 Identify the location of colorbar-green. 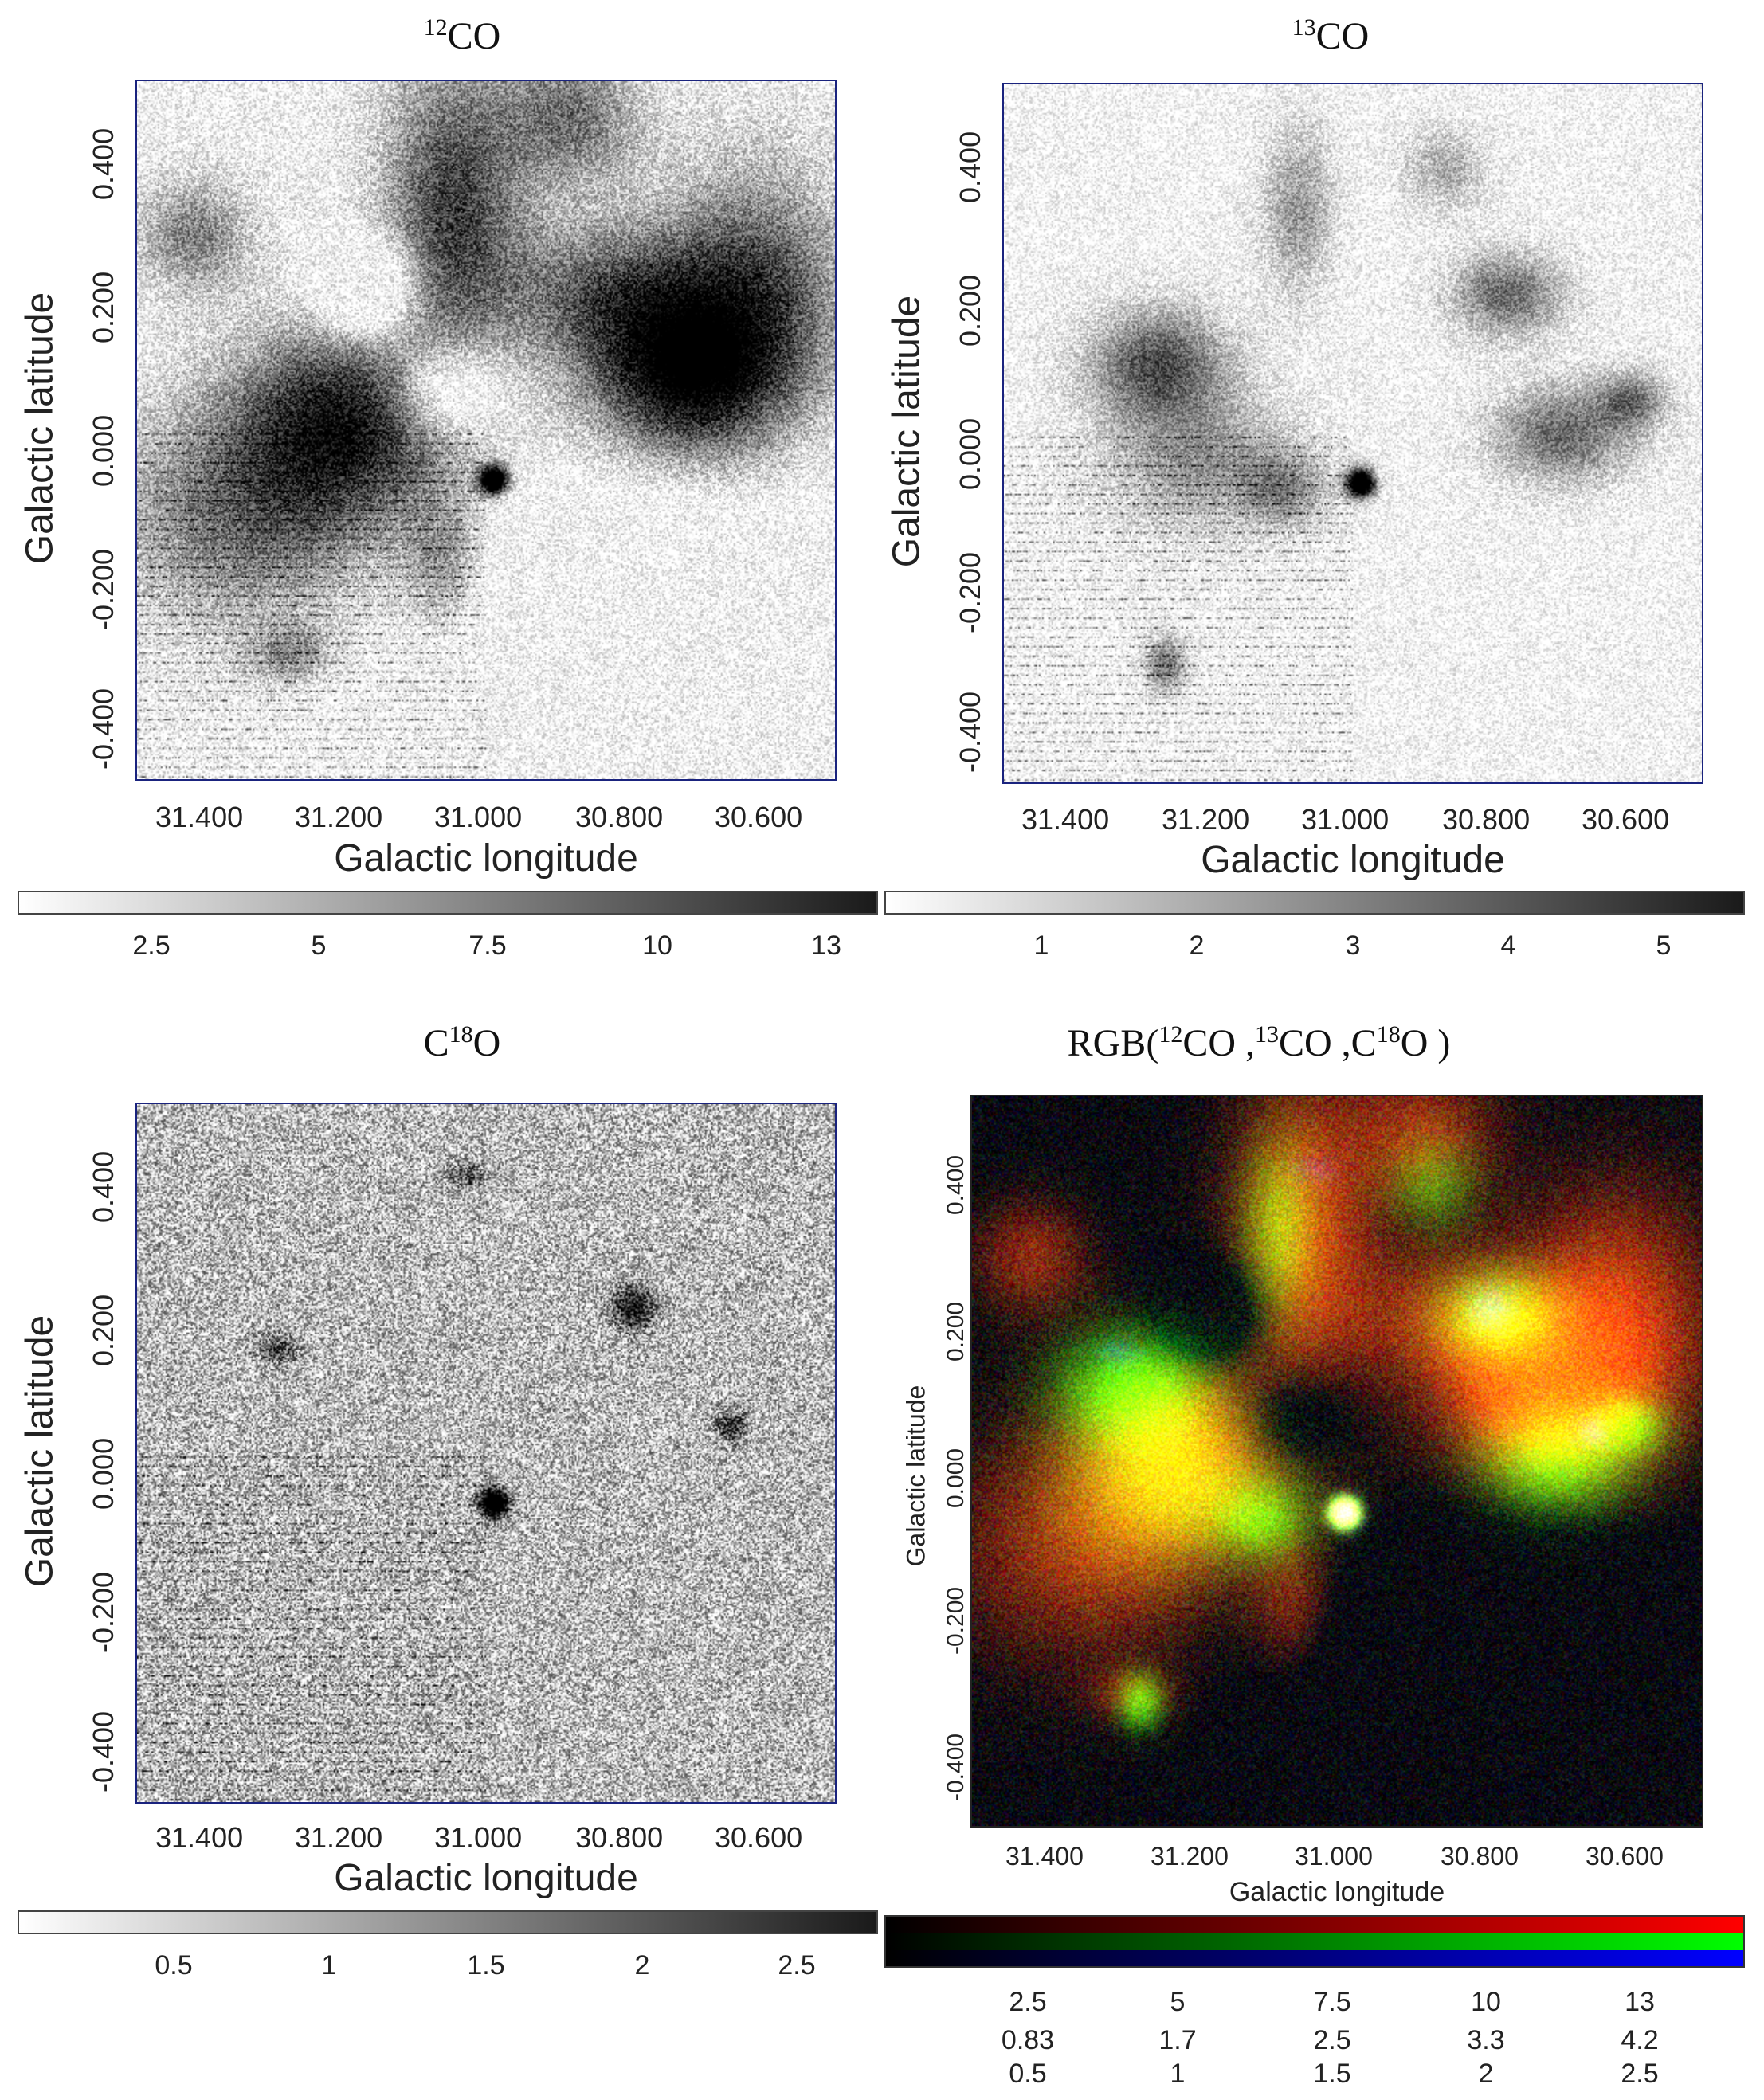
(1314, 1941).